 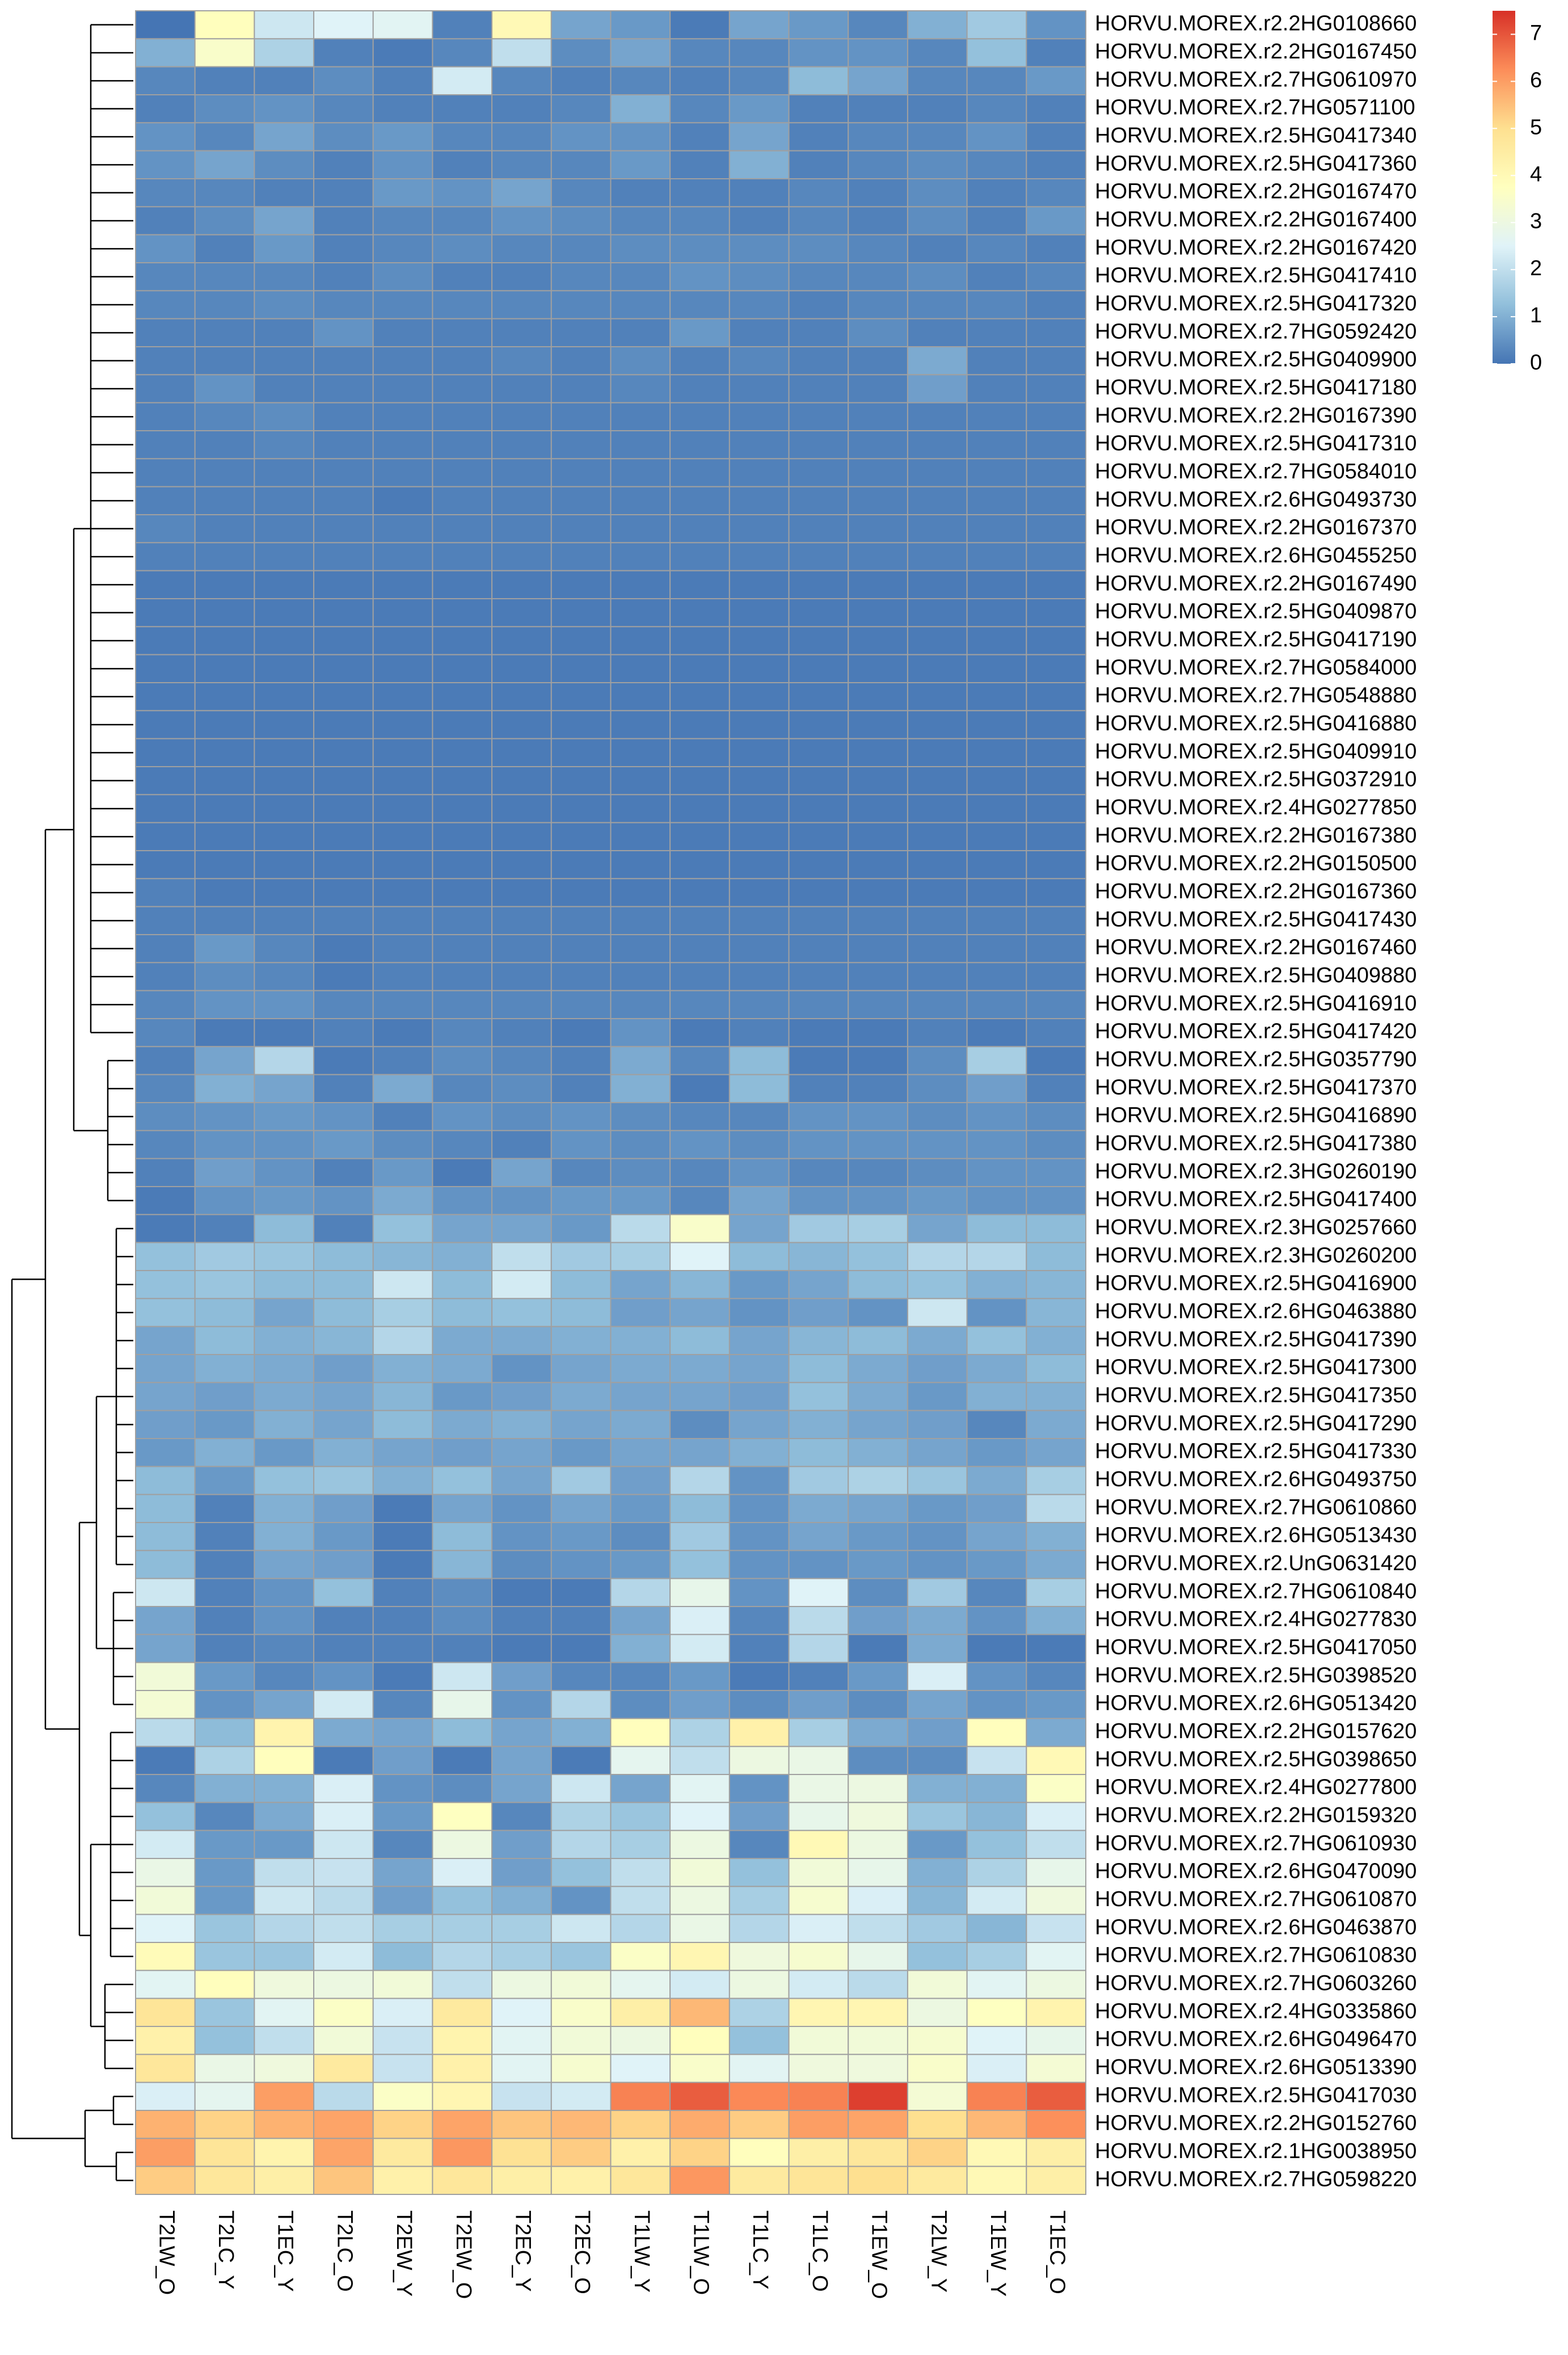 What do you see at coordinates (1256, 24) in the screenshot?
I see `row-label: HORVU.MOREX.r2.2HG0108660` at bounding box center [1256, 24].